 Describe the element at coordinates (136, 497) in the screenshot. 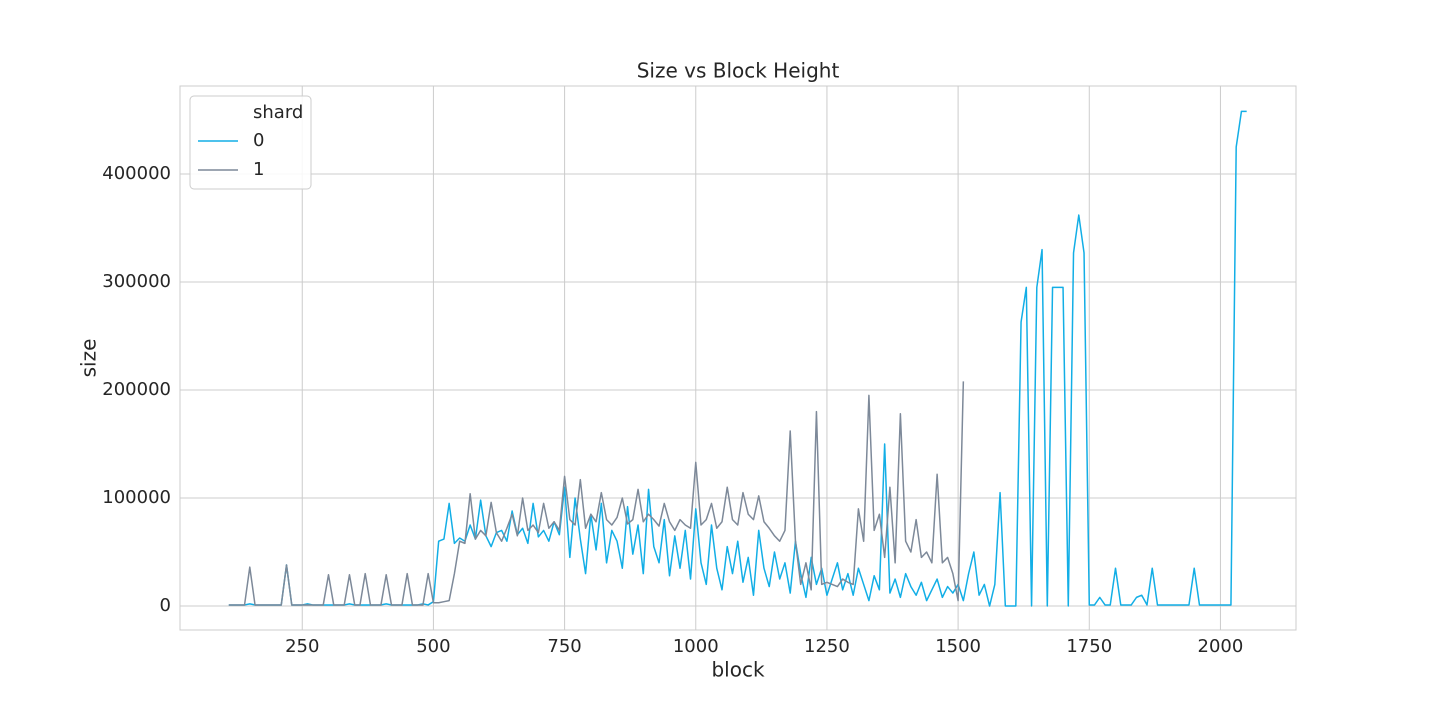

I see `y-tick-label: 100000` at that location.